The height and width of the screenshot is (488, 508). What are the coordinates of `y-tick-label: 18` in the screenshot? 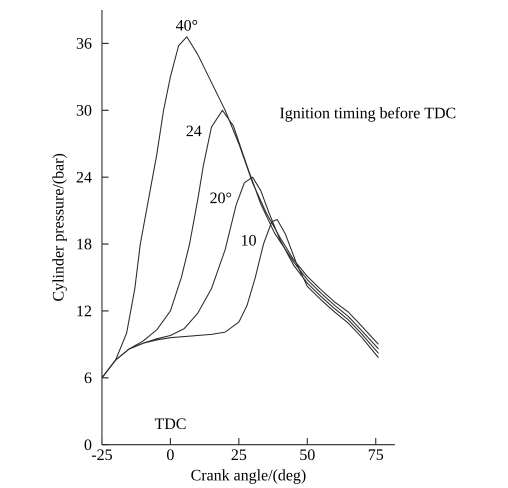 It's located at (84, 244).